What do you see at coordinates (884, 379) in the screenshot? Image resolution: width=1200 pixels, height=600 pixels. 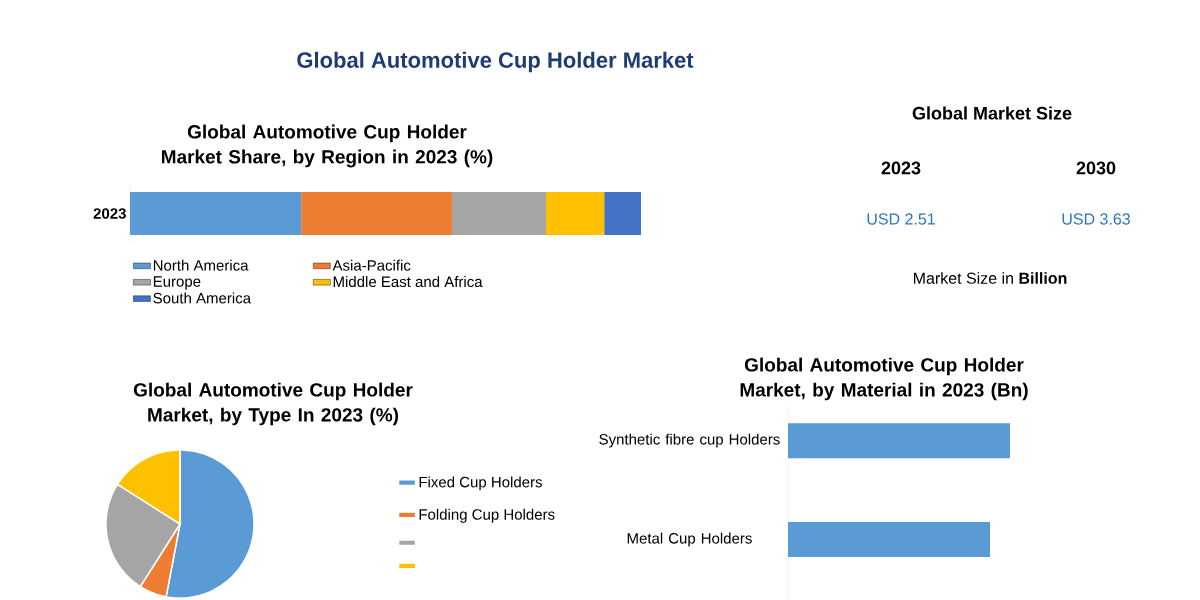 I see `chart-title: Global Automotive Cup Holder Market, by Material in 2023 (Bn)` at bounding box center [884, 379].